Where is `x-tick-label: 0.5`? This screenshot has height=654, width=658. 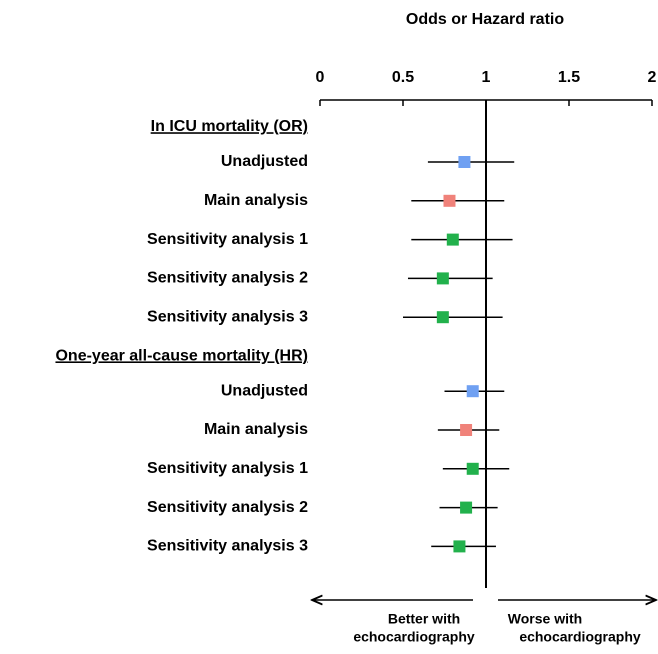
x-tick-label: 0.5 is located at coordinates (403, 77).